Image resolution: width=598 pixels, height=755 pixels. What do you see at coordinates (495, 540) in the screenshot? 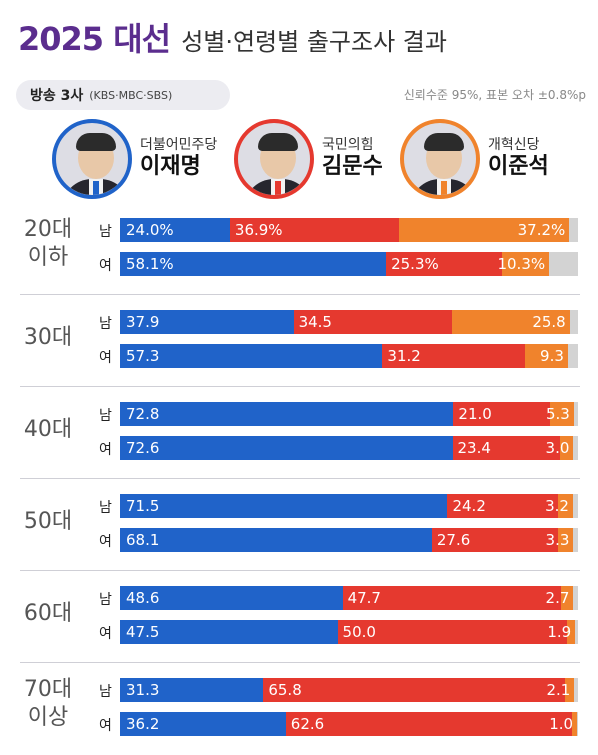
I see `bar-segment-김문수: 27.6` at bounding box center [495, 540].